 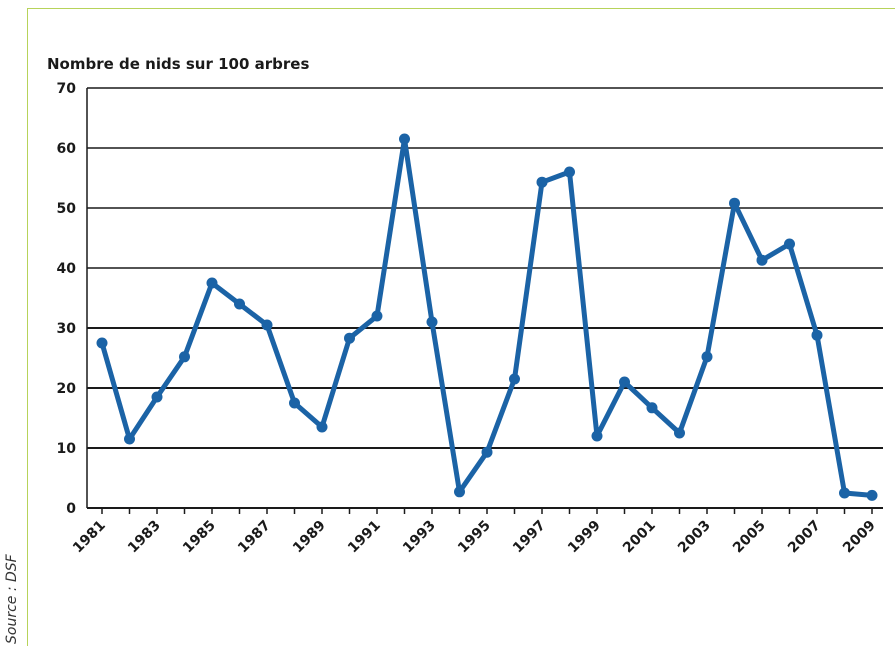 I want to click on y-tick-label: 0, so click(x=71, y=509).